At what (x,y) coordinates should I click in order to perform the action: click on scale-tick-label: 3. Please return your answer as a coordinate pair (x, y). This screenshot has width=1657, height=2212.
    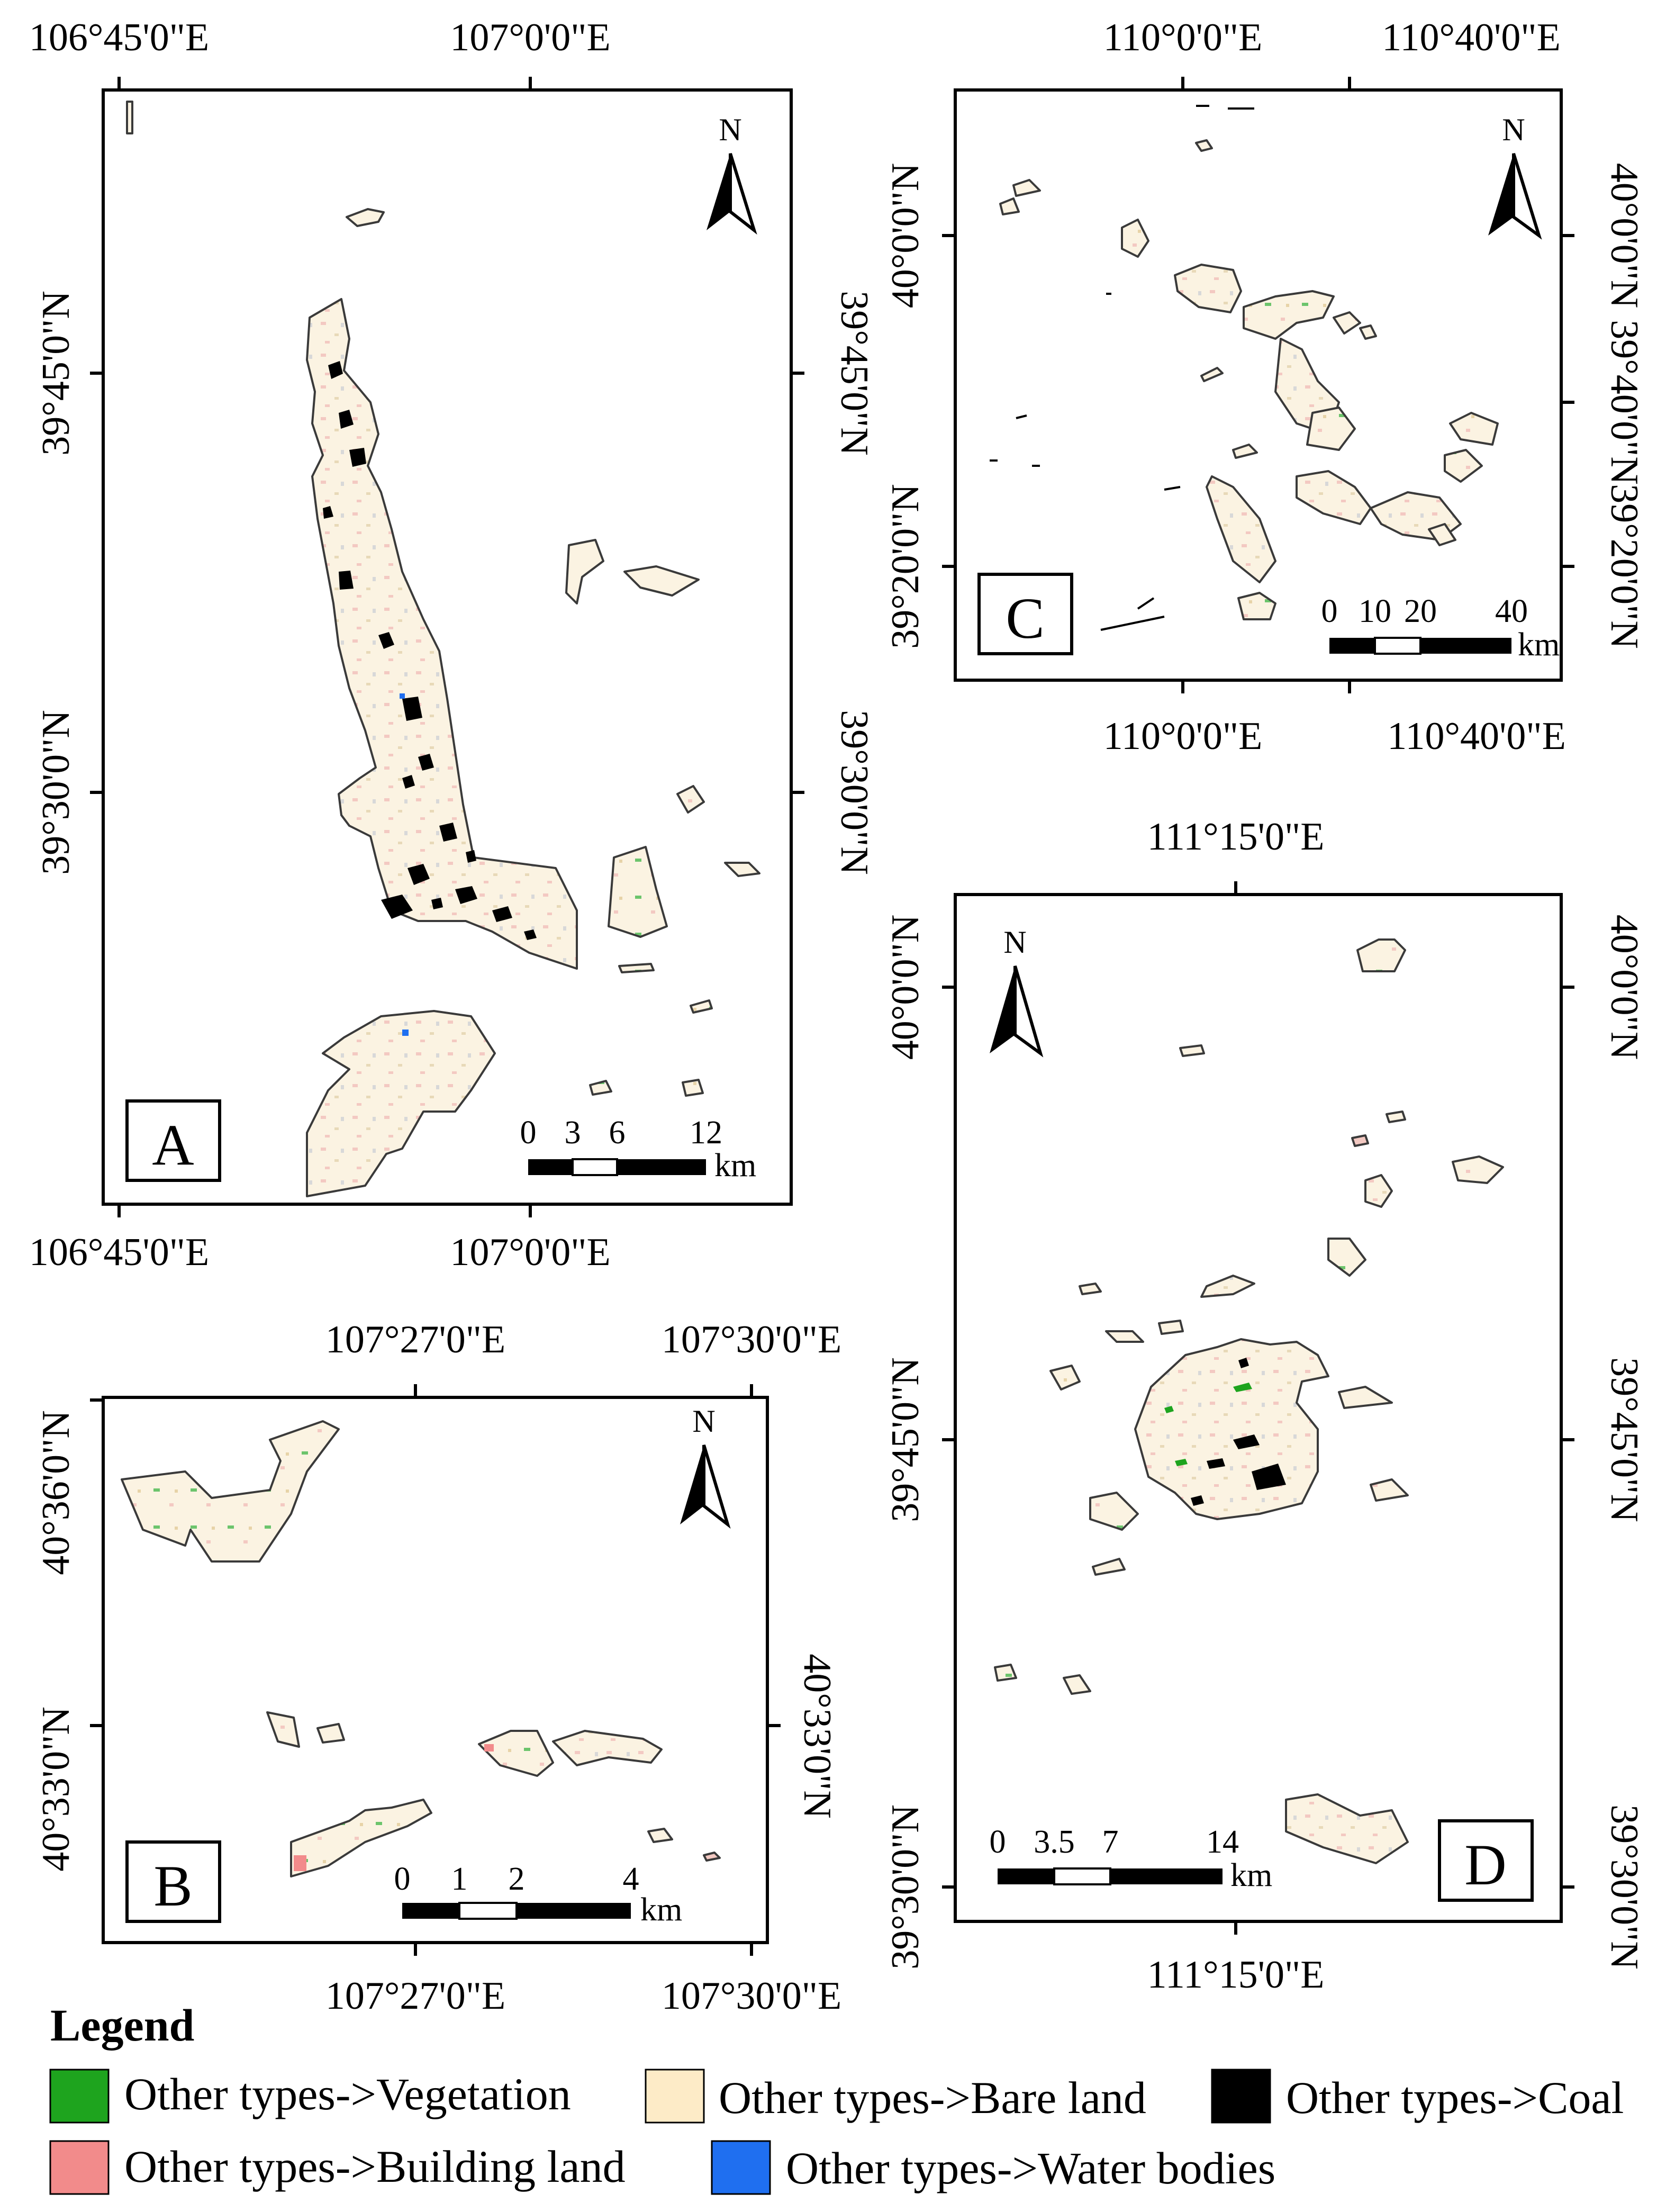
    Looking at the image, I should click on (573, 1133).